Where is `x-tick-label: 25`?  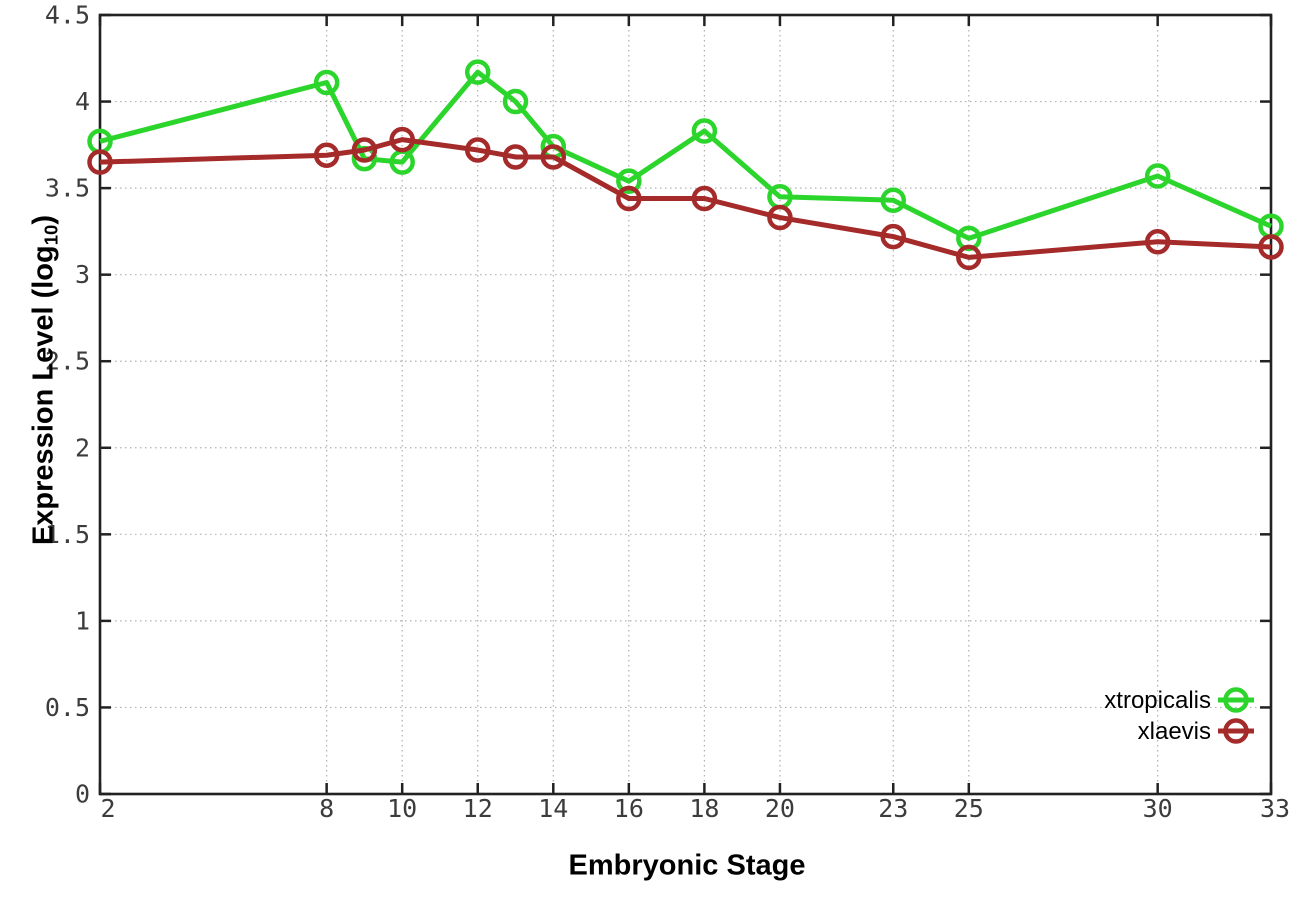
x-tick-label: 25 is located at coordinates (969, 808).